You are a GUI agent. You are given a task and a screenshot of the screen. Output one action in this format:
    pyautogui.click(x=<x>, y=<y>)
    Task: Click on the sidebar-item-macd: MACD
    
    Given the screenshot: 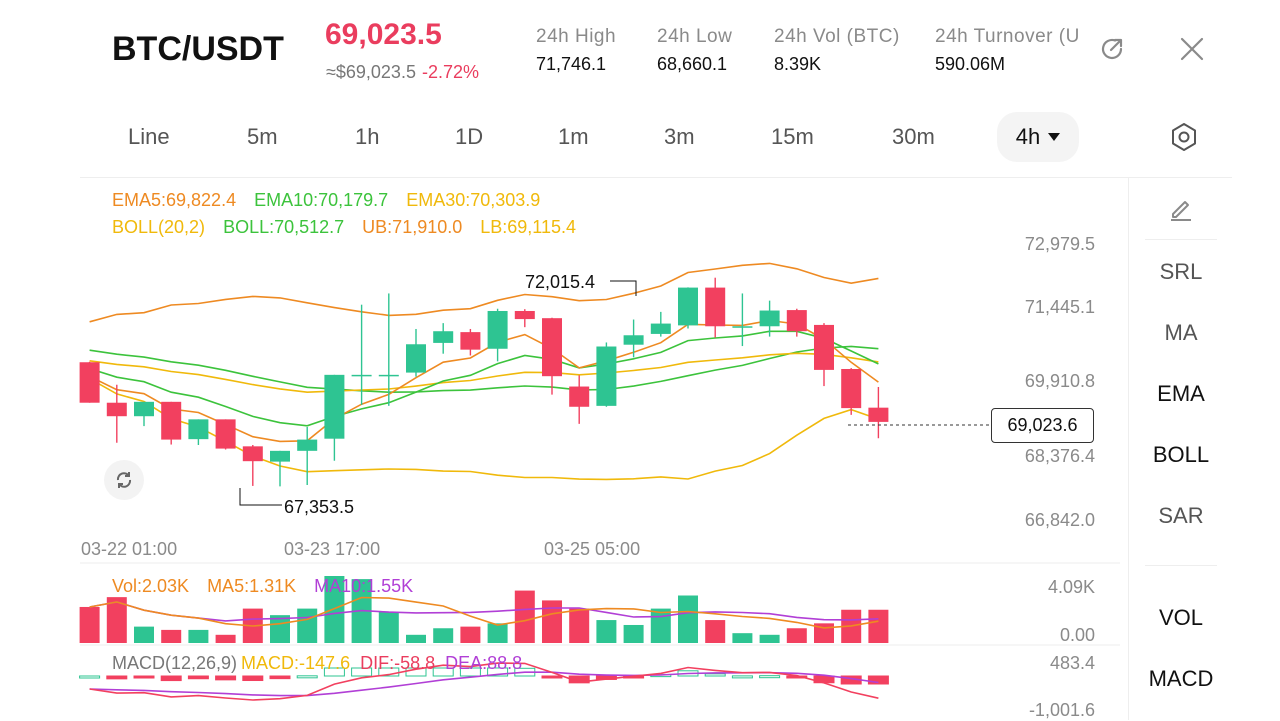 What is the action you would take?
    pyautogui.click(x=1181, y=678)
    